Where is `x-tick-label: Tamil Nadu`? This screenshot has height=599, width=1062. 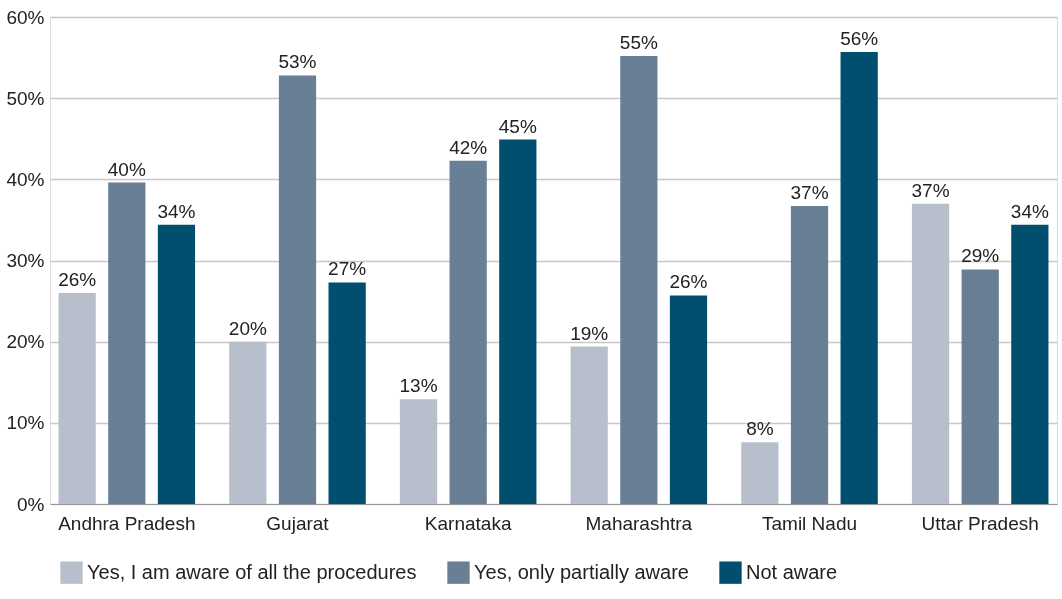 x-tick-label: Tamil Nadu is located at coordinates (809, 523).